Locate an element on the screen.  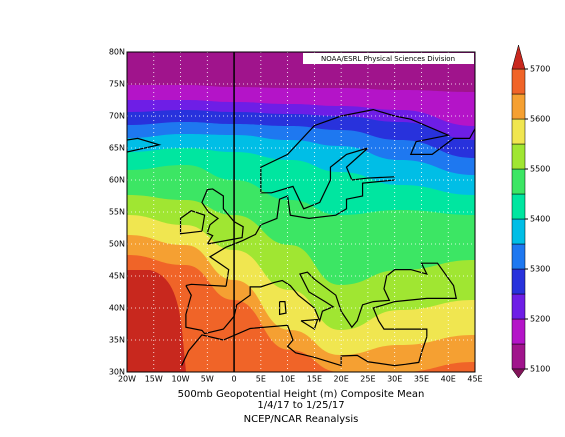
lat-label: 70N is located at coordinates (117, 116).